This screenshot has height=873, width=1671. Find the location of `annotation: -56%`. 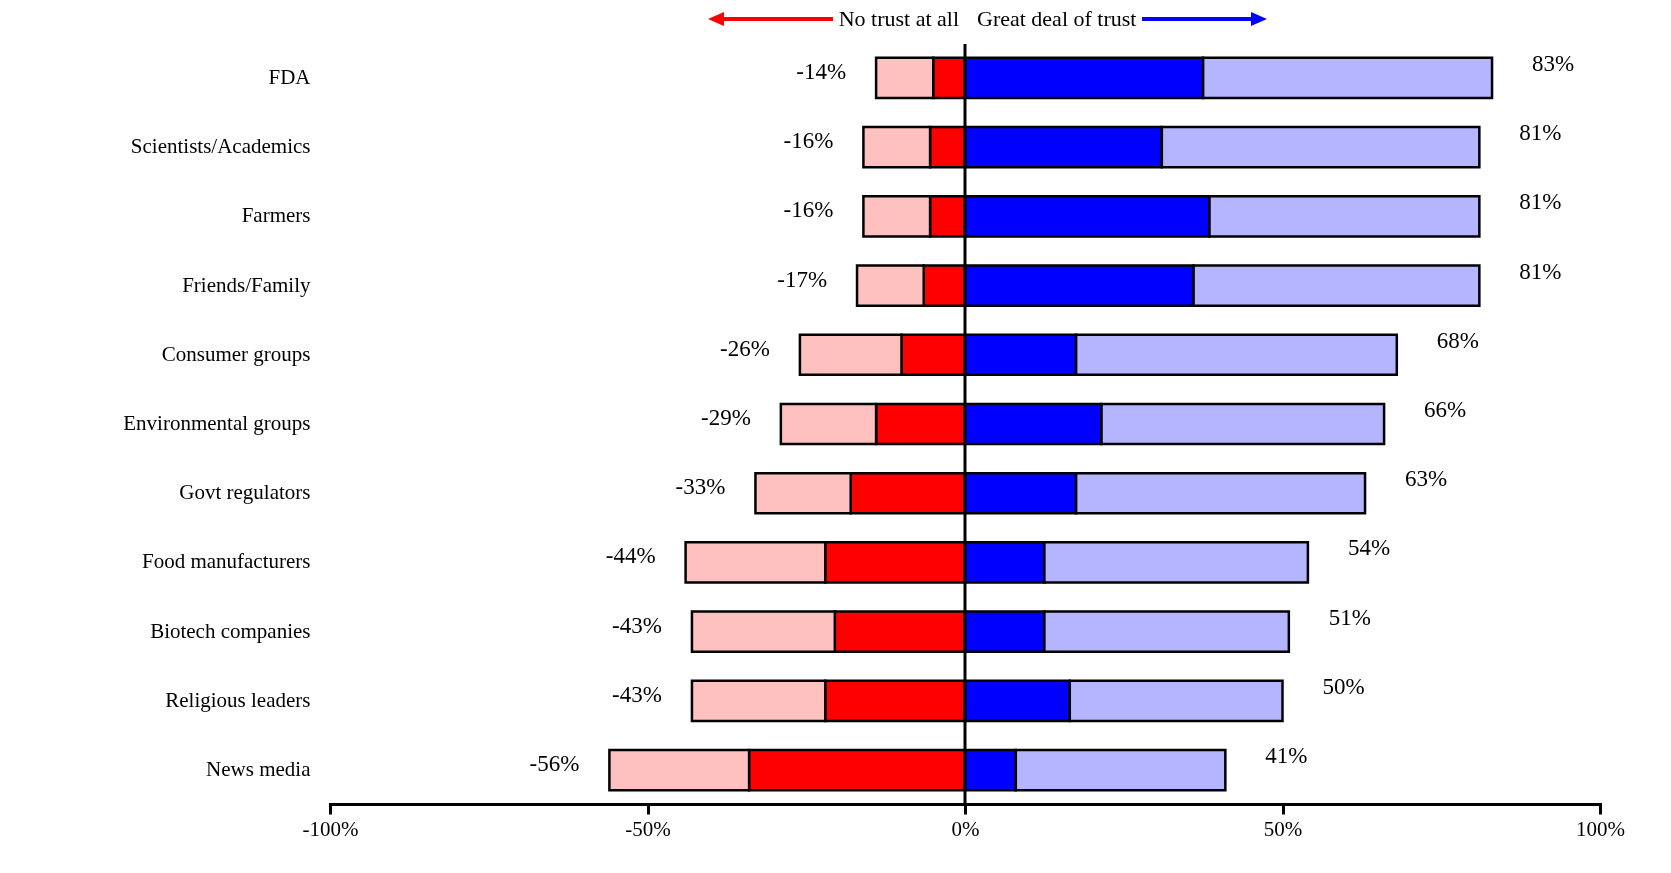

annotation: -56% is located at coordinates (554, 764).